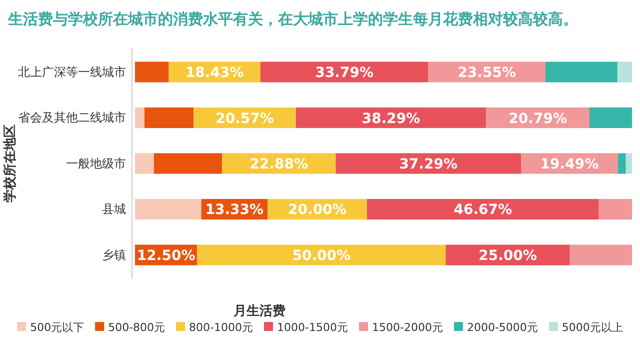 The height and width of the screenshot is (349, 640). What do you see at coordinates (507, 256) in the screenshot?
I see `data-label: 25.00%` at bounding box center [507, 256].